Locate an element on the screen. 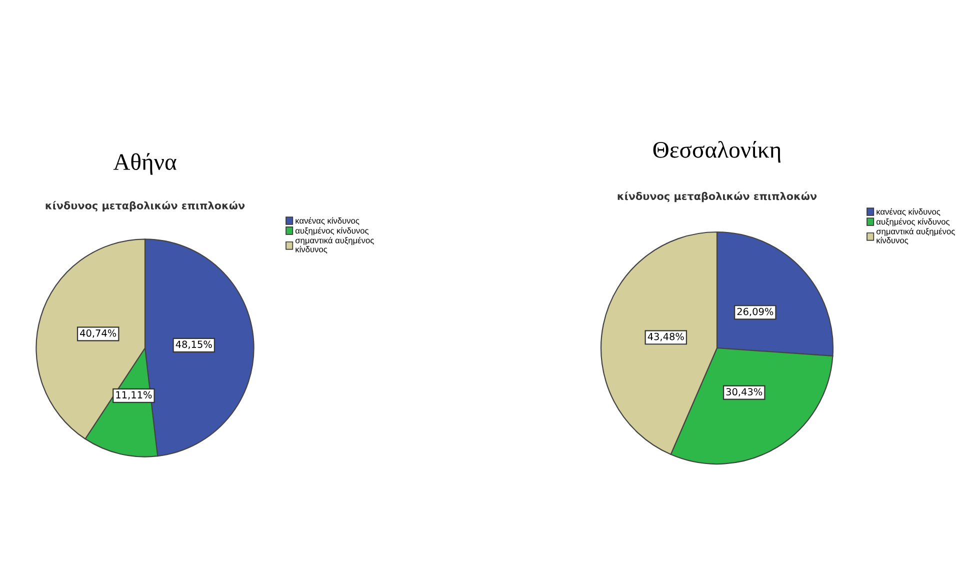  data-label: 43,48% is located at coordinates (666, 337).